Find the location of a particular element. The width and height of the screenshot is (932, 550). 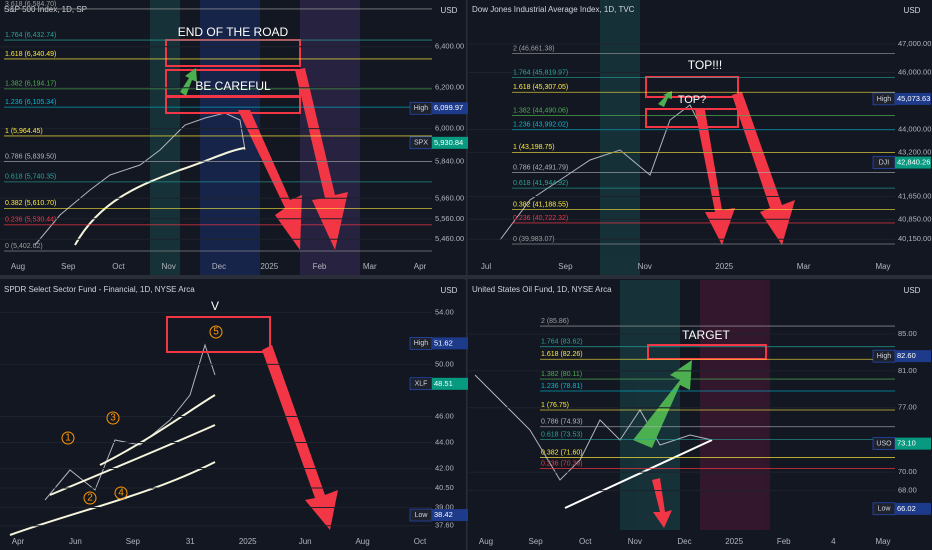

badge-label: 42,840.26 is located at coordinates (913, 162).